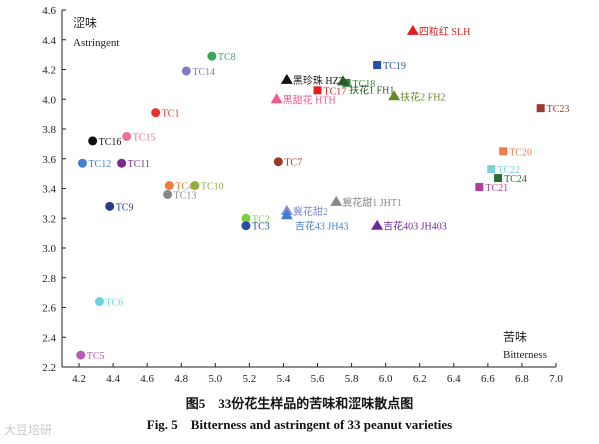 This screenshot has width=599, height=444. What do you see at coordinates (558, 109) in the screenshot?
I see `point-label: TC23` at bounding box center [558, 109].